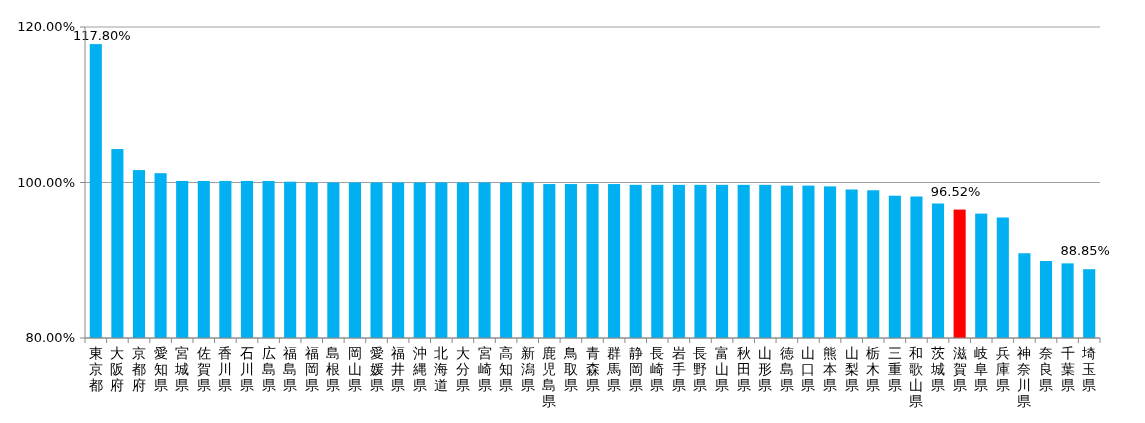 The width and height of the screenshot is (1145, 423). I want to click on x-tick-label: 広島県, so click(268, 369).